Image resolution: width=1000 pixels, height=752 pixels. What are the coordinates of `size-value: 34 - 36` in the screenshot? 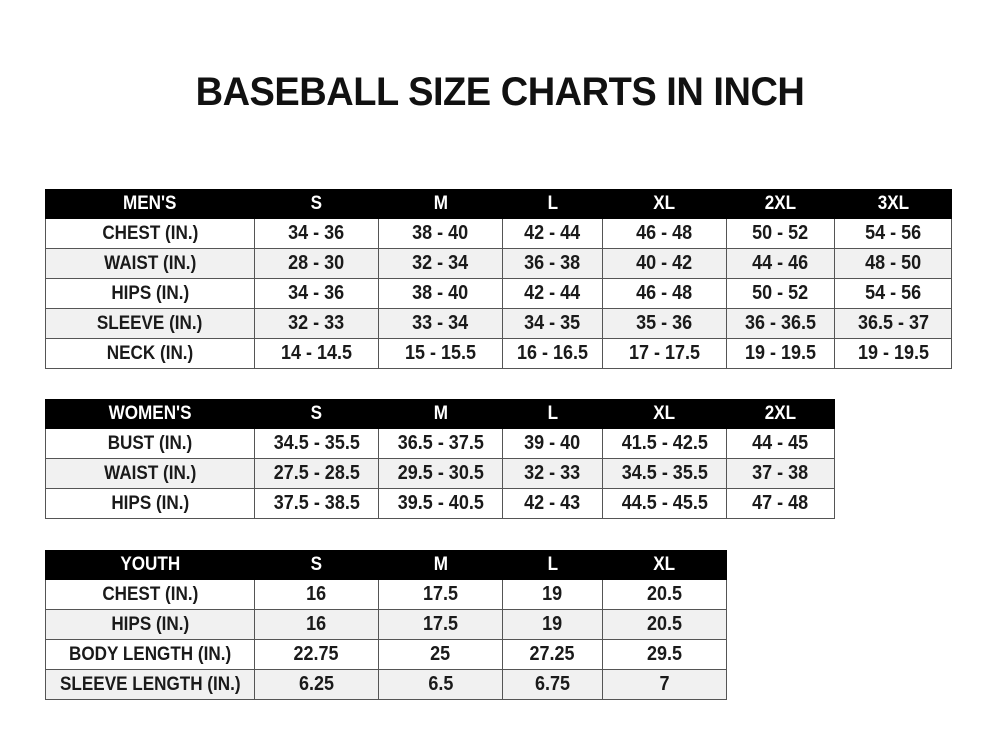 It's located at (316, 293).